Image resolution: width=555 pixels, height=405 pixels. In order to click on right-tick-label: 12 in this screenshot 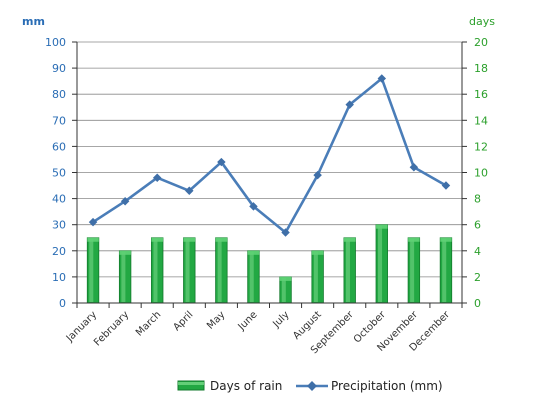, I will do `click(481, 146)`.